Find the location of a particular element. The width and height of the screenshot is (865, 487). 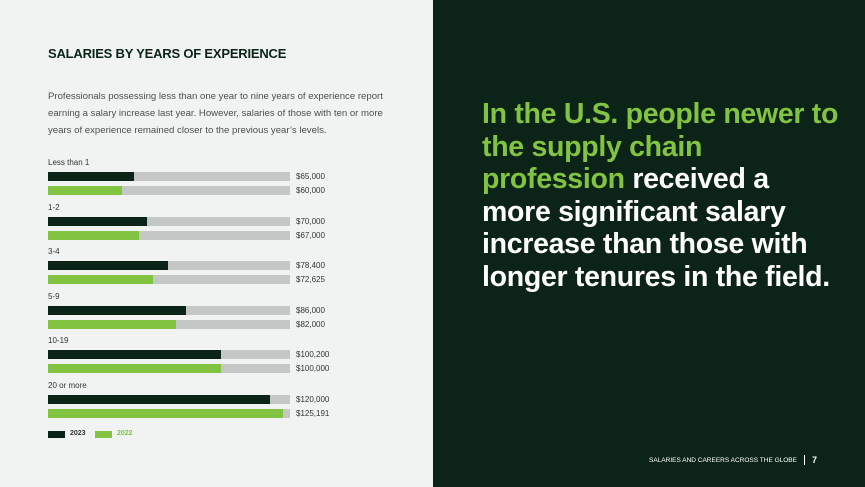

value-label: $120,000 is located at coordinates (313, 399).